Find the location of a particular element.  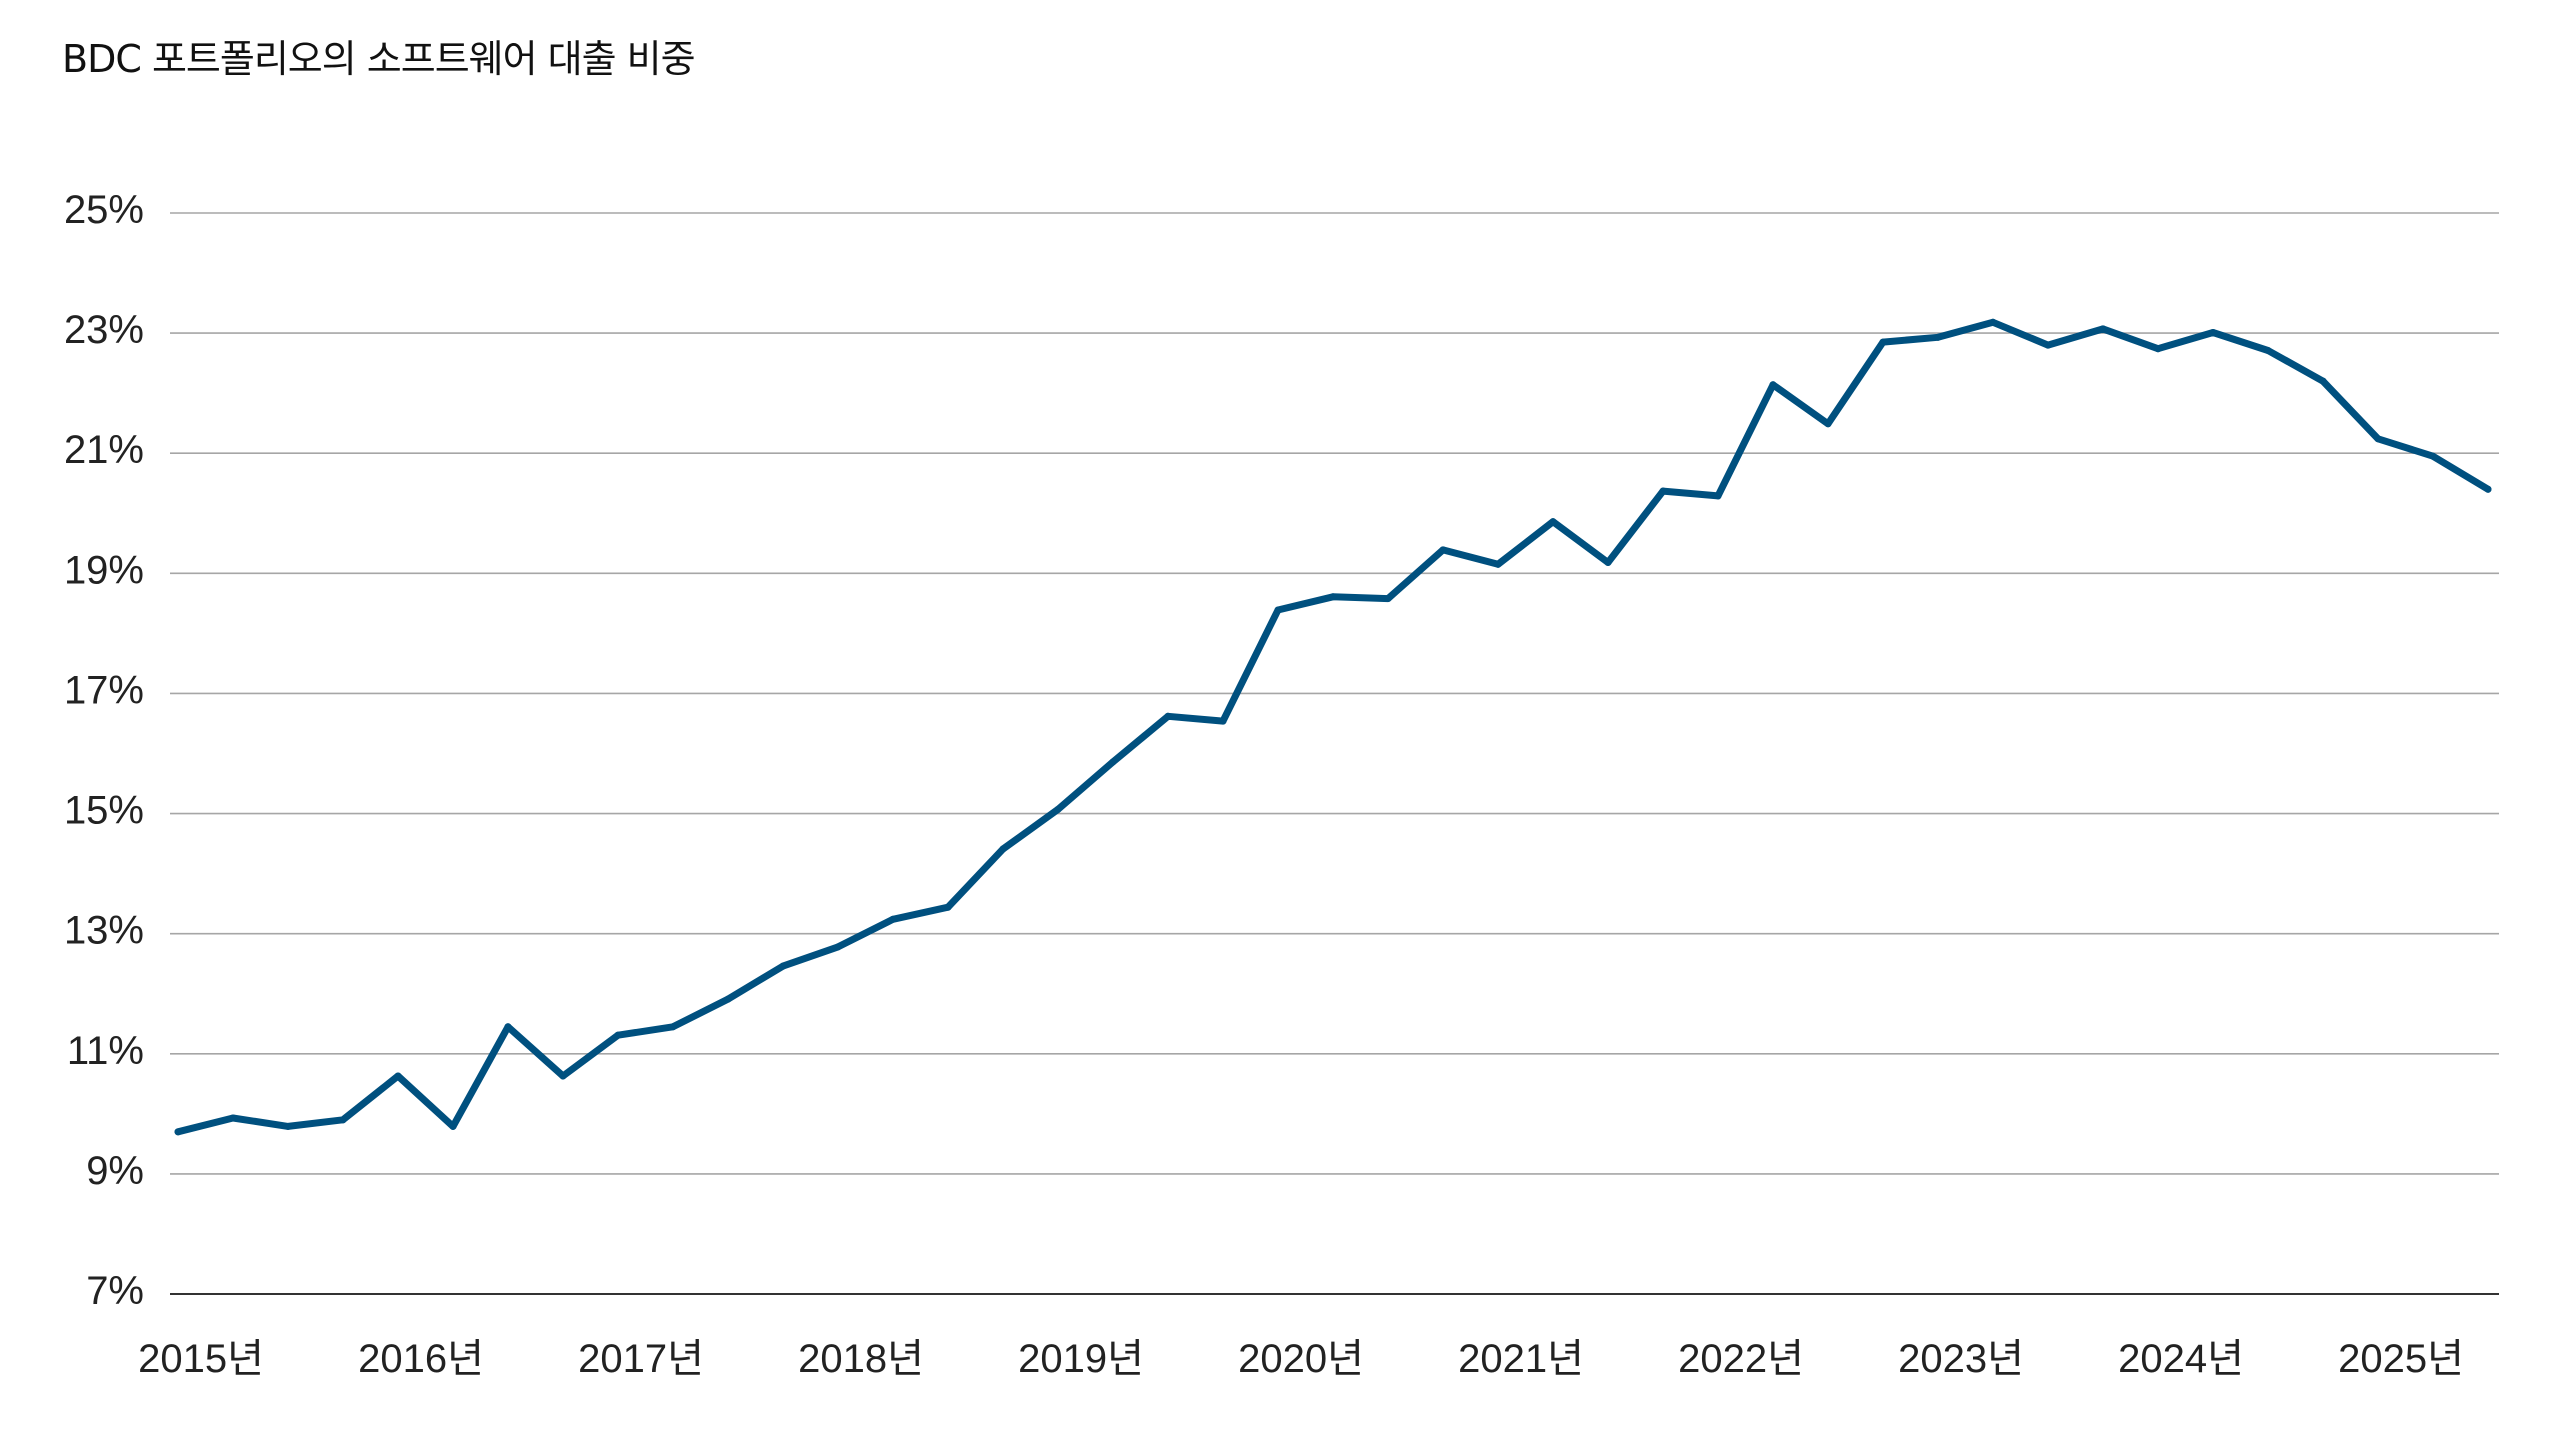

x-tick-label: 2016년 is located at coordinates (421, 1359).